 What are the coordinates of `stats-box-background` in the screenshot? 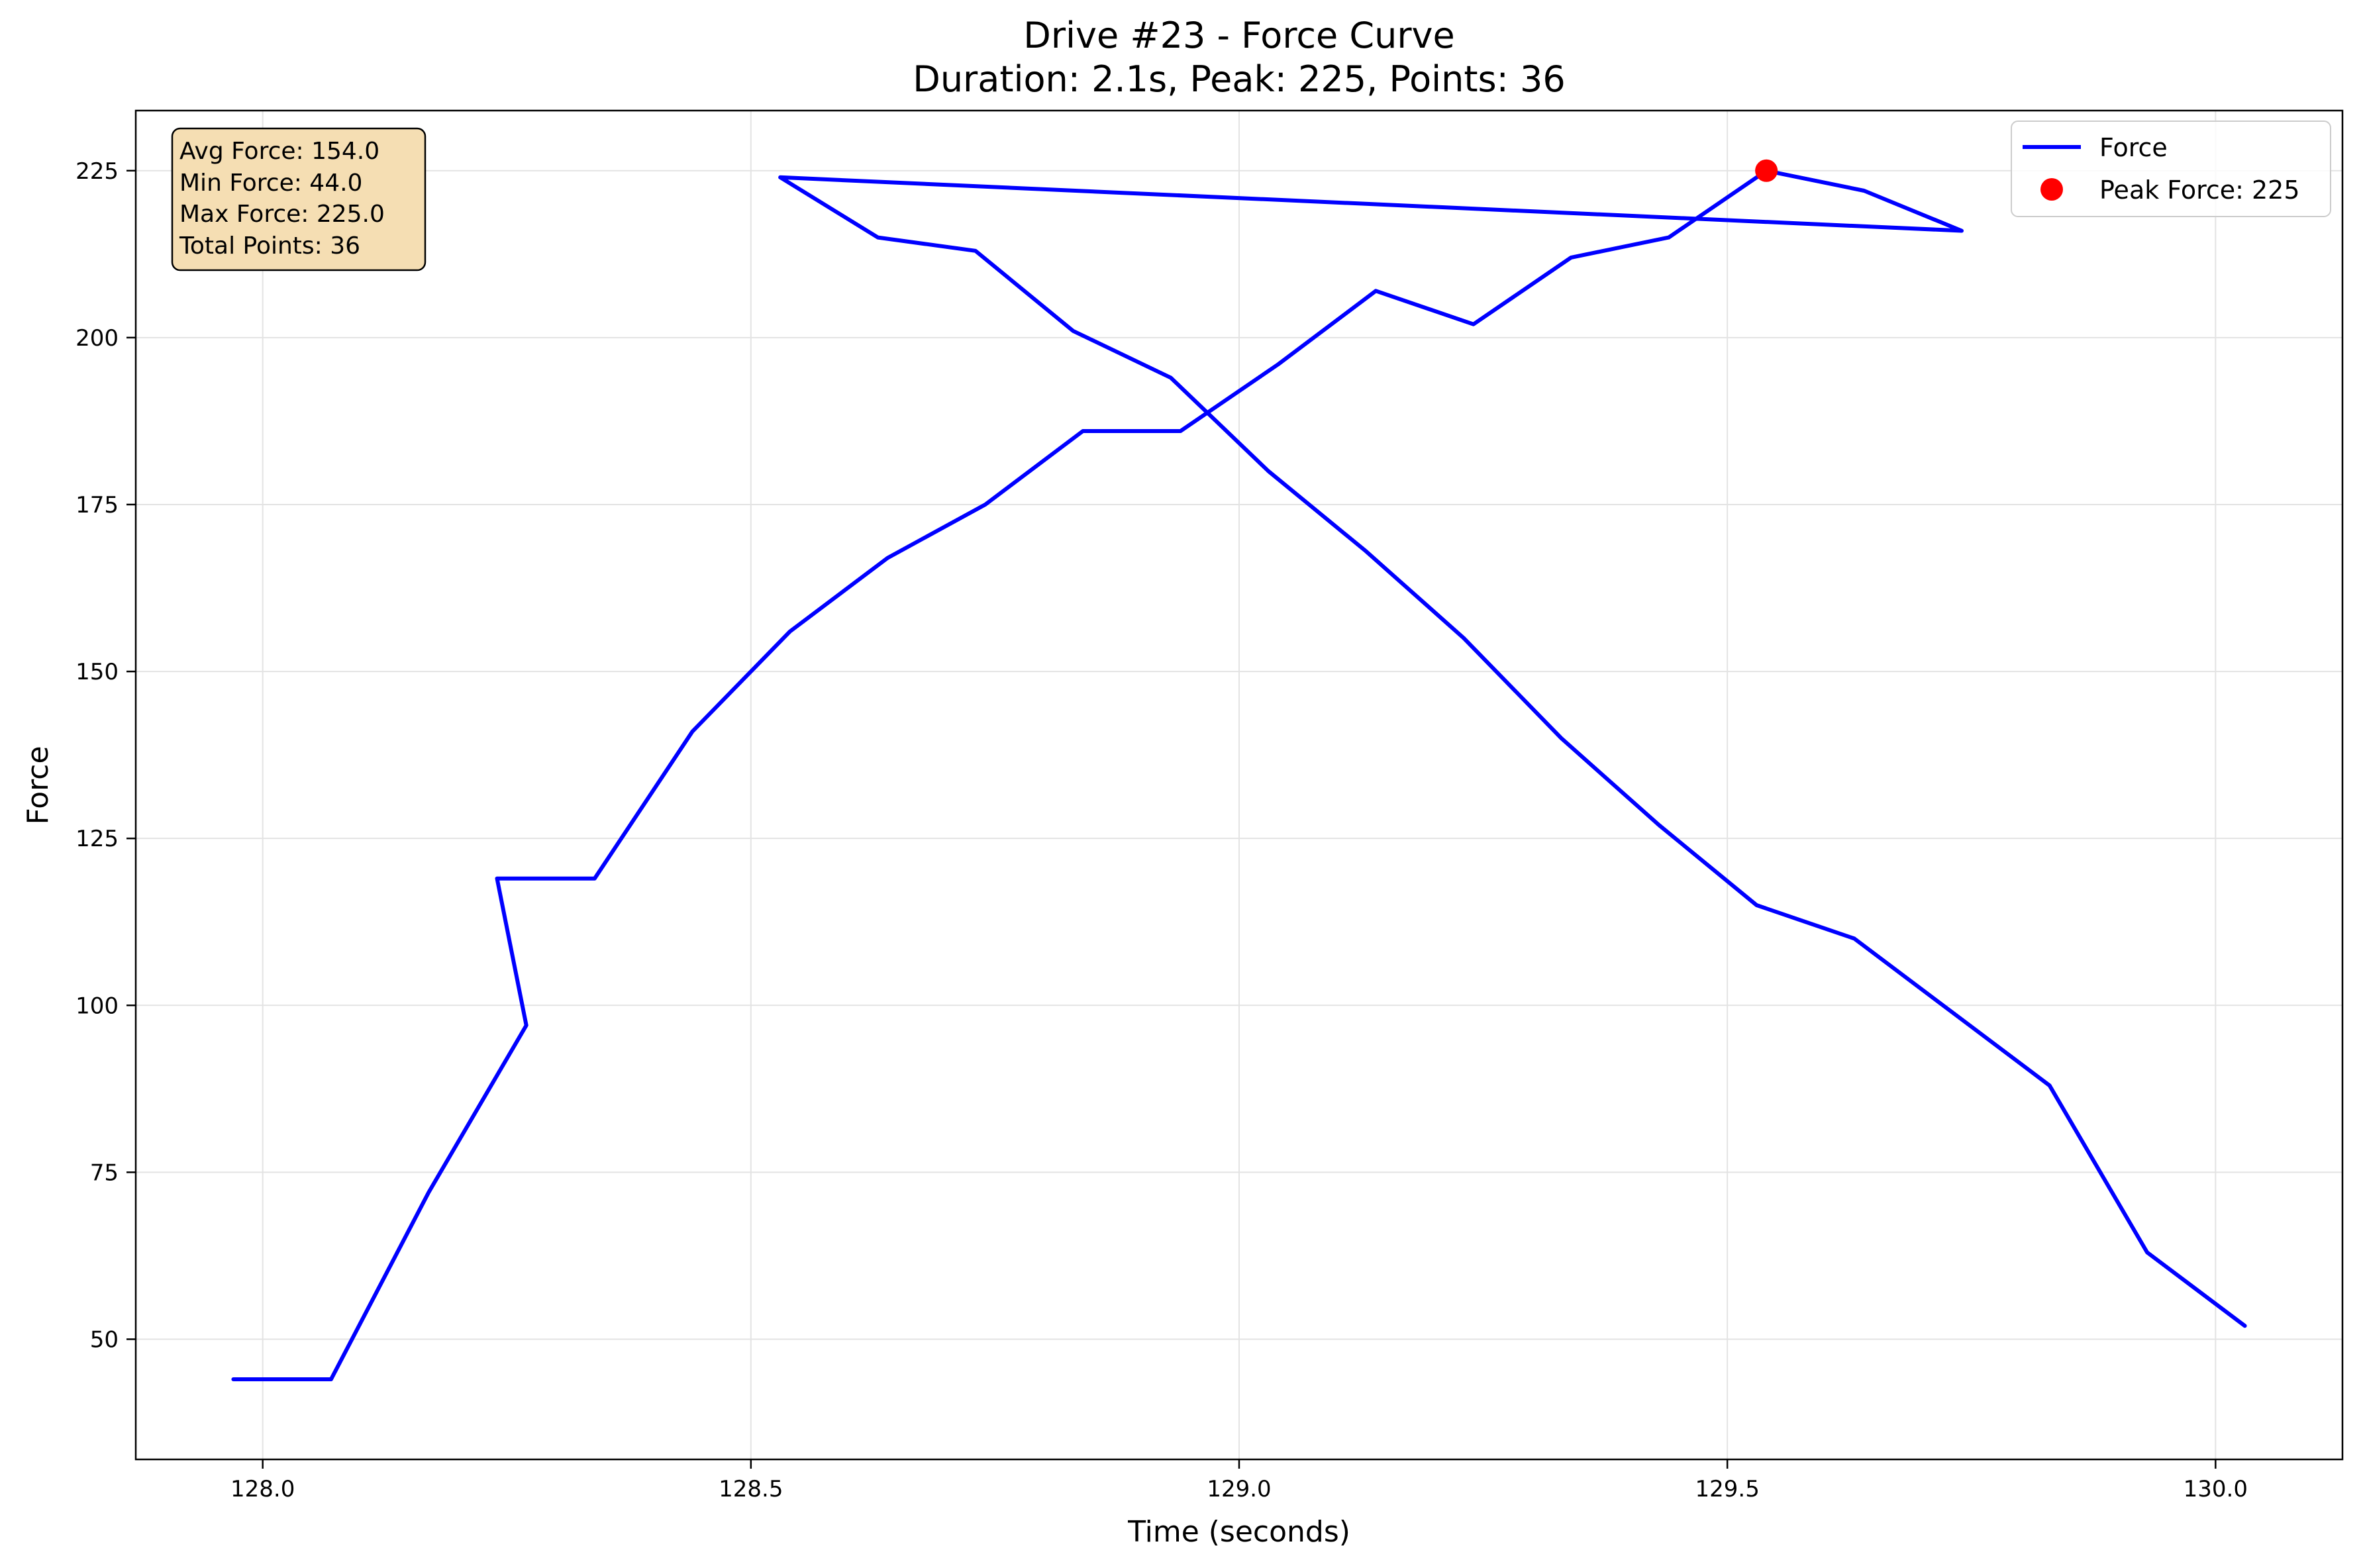 It's located at (299, 199).